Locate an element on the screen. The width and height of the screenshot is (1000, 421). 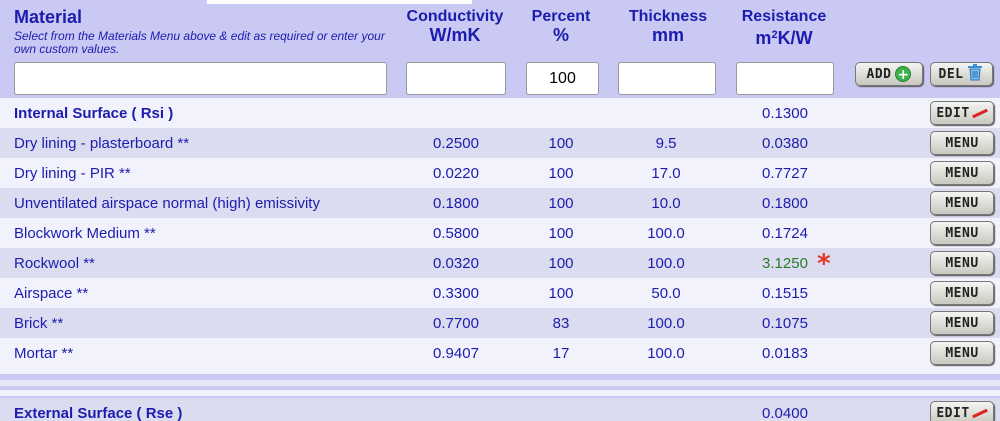
percent-heading: Percent % is located at coordinates (561, 26).